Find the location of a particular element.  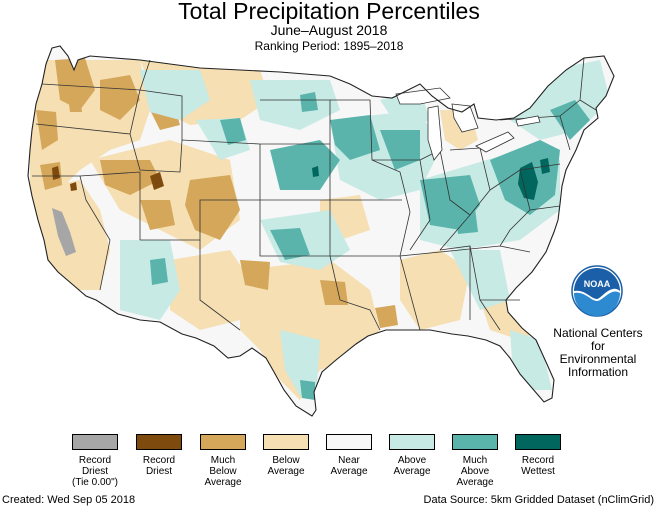

legend-swatch-record-driest-tie is located at coordinates (95, 442).